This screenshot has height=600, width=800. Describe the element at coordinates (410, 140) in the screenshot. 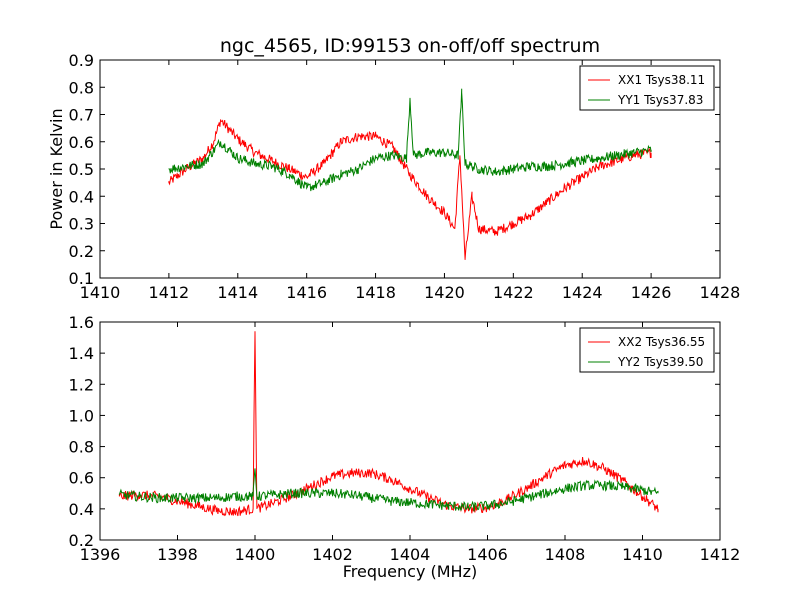

I see `series-line-yy1` at that location.